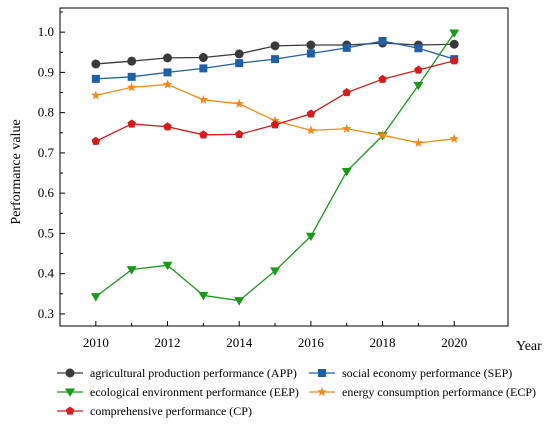 Image resolution: width=550 pixels, height=427 pixels. I want to click on legend-item: ecological environment performance (EEP), so click(178, 392).